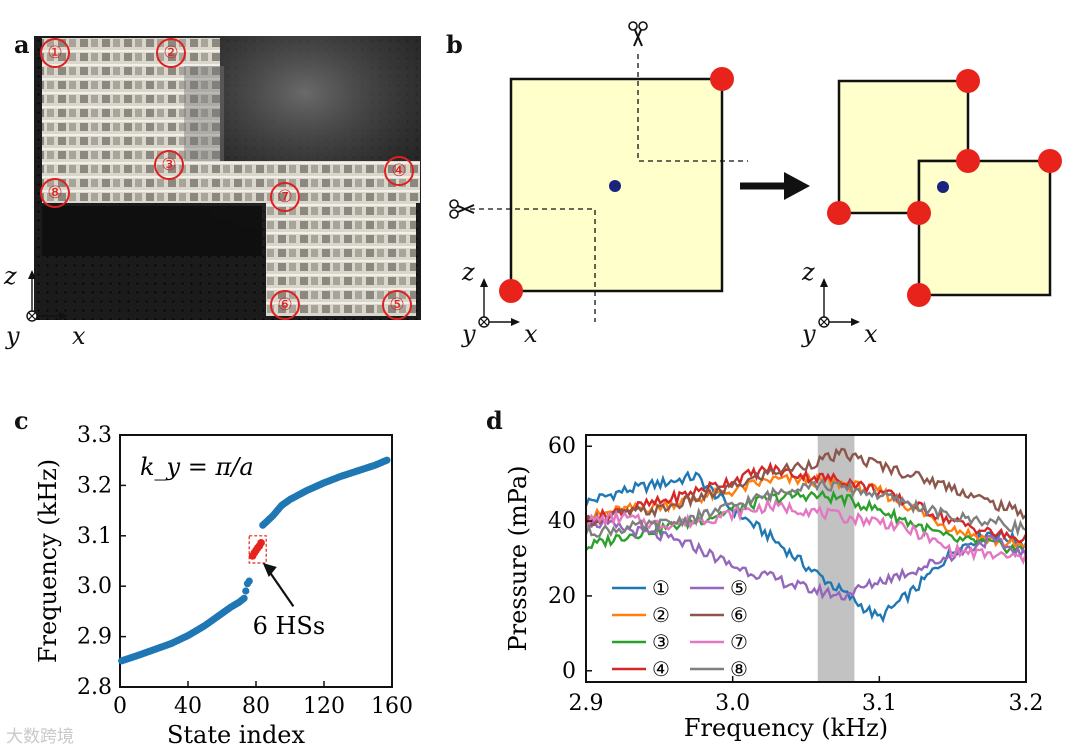  Describe the element at coordinates (188, 706) in the screenshot. I see `x-tick-label: 40` at that location.